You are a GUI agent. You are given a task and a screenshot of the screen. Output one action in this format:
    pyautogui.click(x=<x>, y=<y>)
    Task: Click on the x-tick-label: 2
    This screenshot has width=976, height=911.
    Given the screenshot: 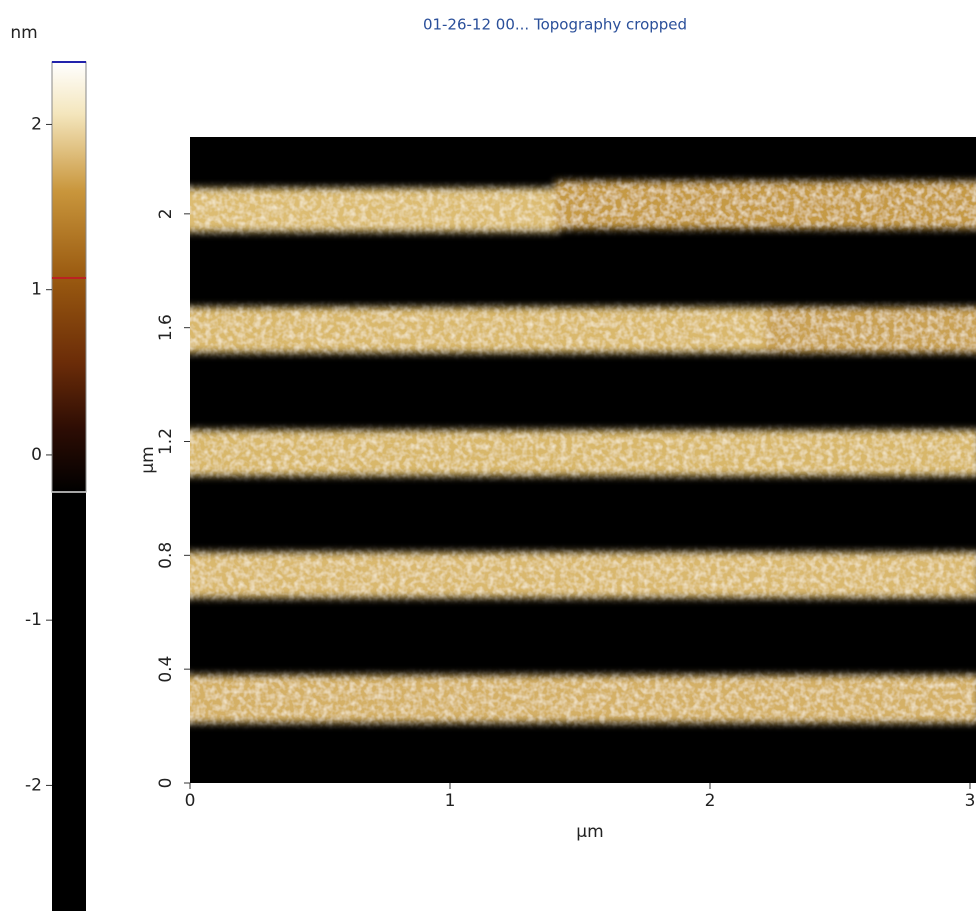 What is the action you would take?
    pyautogui.click(x=710, y=801)
    